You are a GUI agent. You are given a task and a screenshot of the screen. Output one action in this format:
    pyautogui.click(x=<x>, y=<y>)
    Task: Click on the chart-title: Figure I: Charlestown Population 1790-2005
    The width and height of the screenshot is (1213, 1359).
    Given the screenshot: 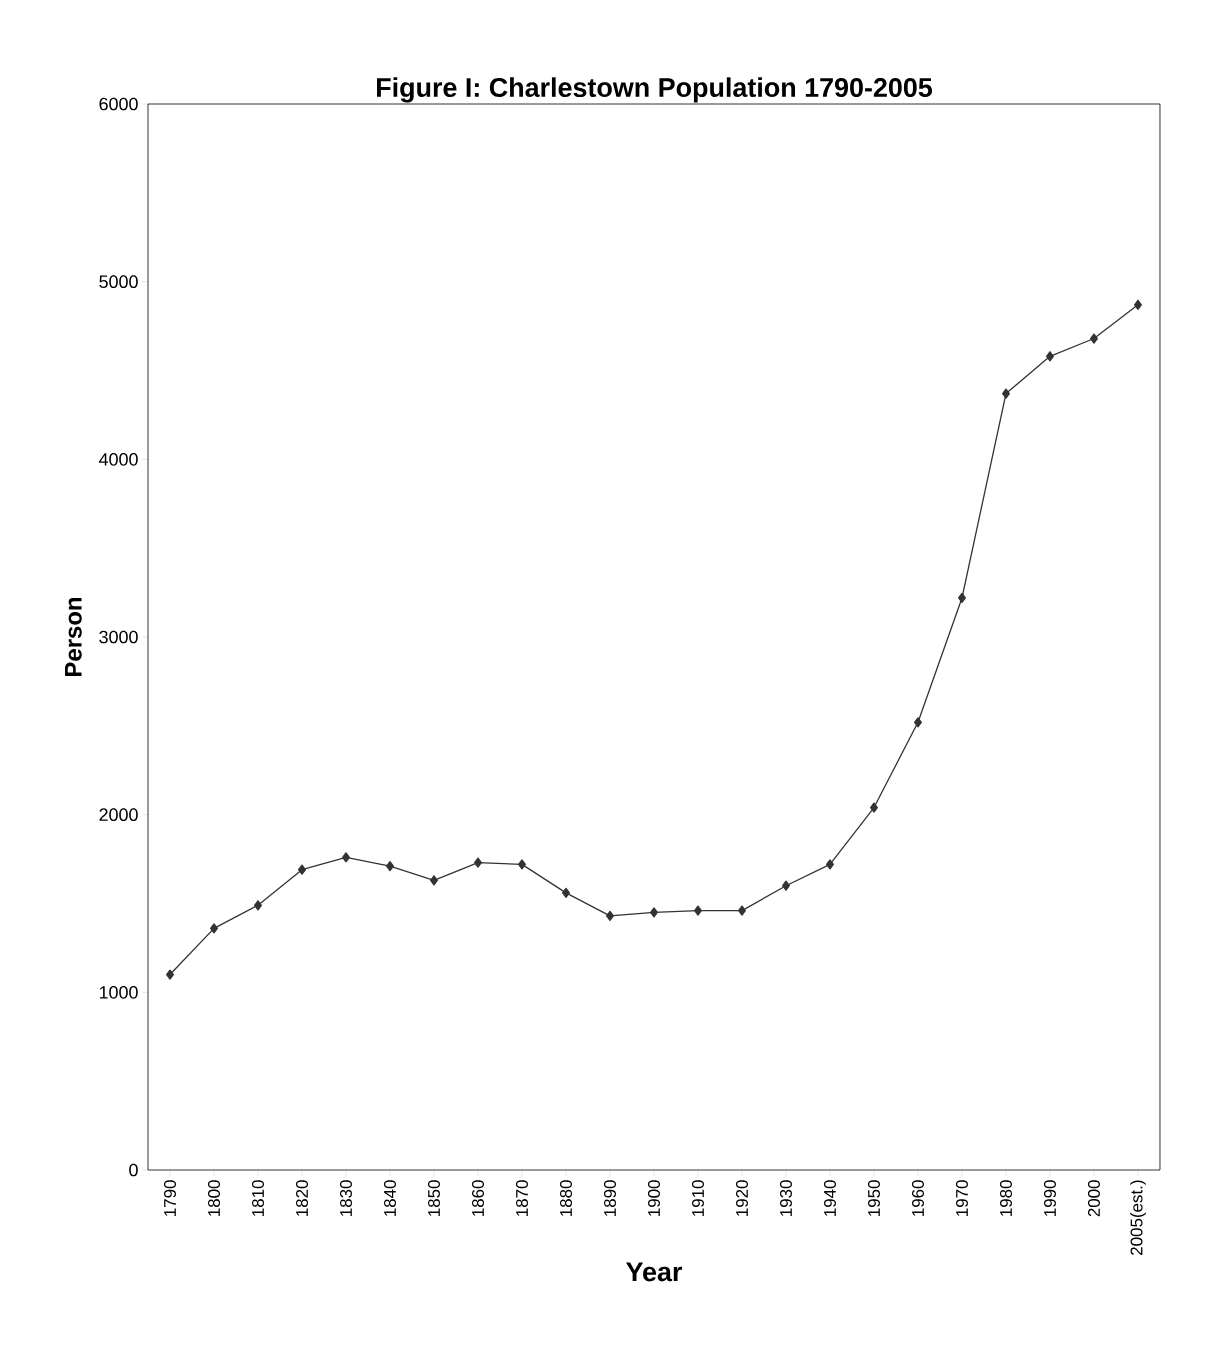 What is the action you would take?
    pyautogui.click(x=655, y=90)
    